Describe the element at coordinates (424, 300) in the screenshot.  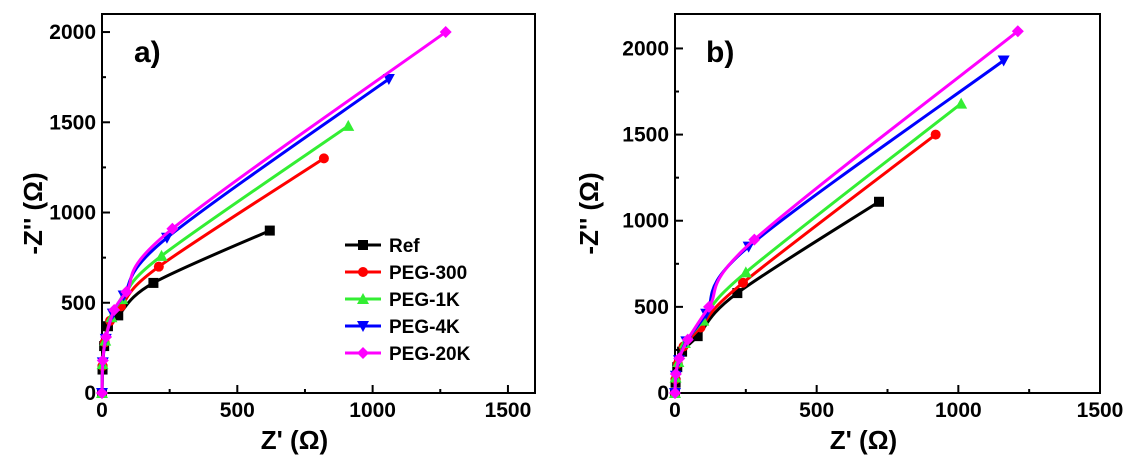
I see `legend-label-peg-1k: PEG-1K` at that location.